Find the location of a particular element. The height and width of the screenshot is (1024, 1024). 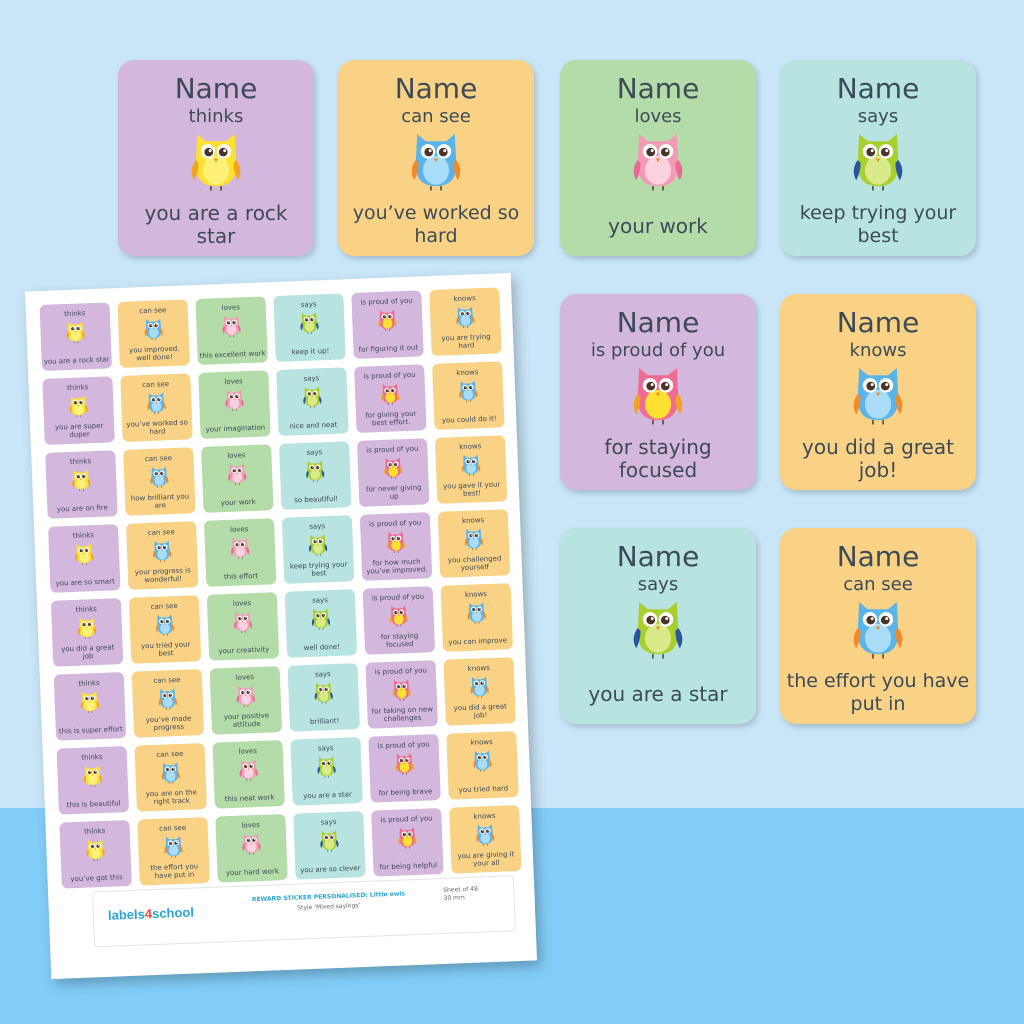

sticker-phrase: you are a rock star is located at coordinates (216, 224).